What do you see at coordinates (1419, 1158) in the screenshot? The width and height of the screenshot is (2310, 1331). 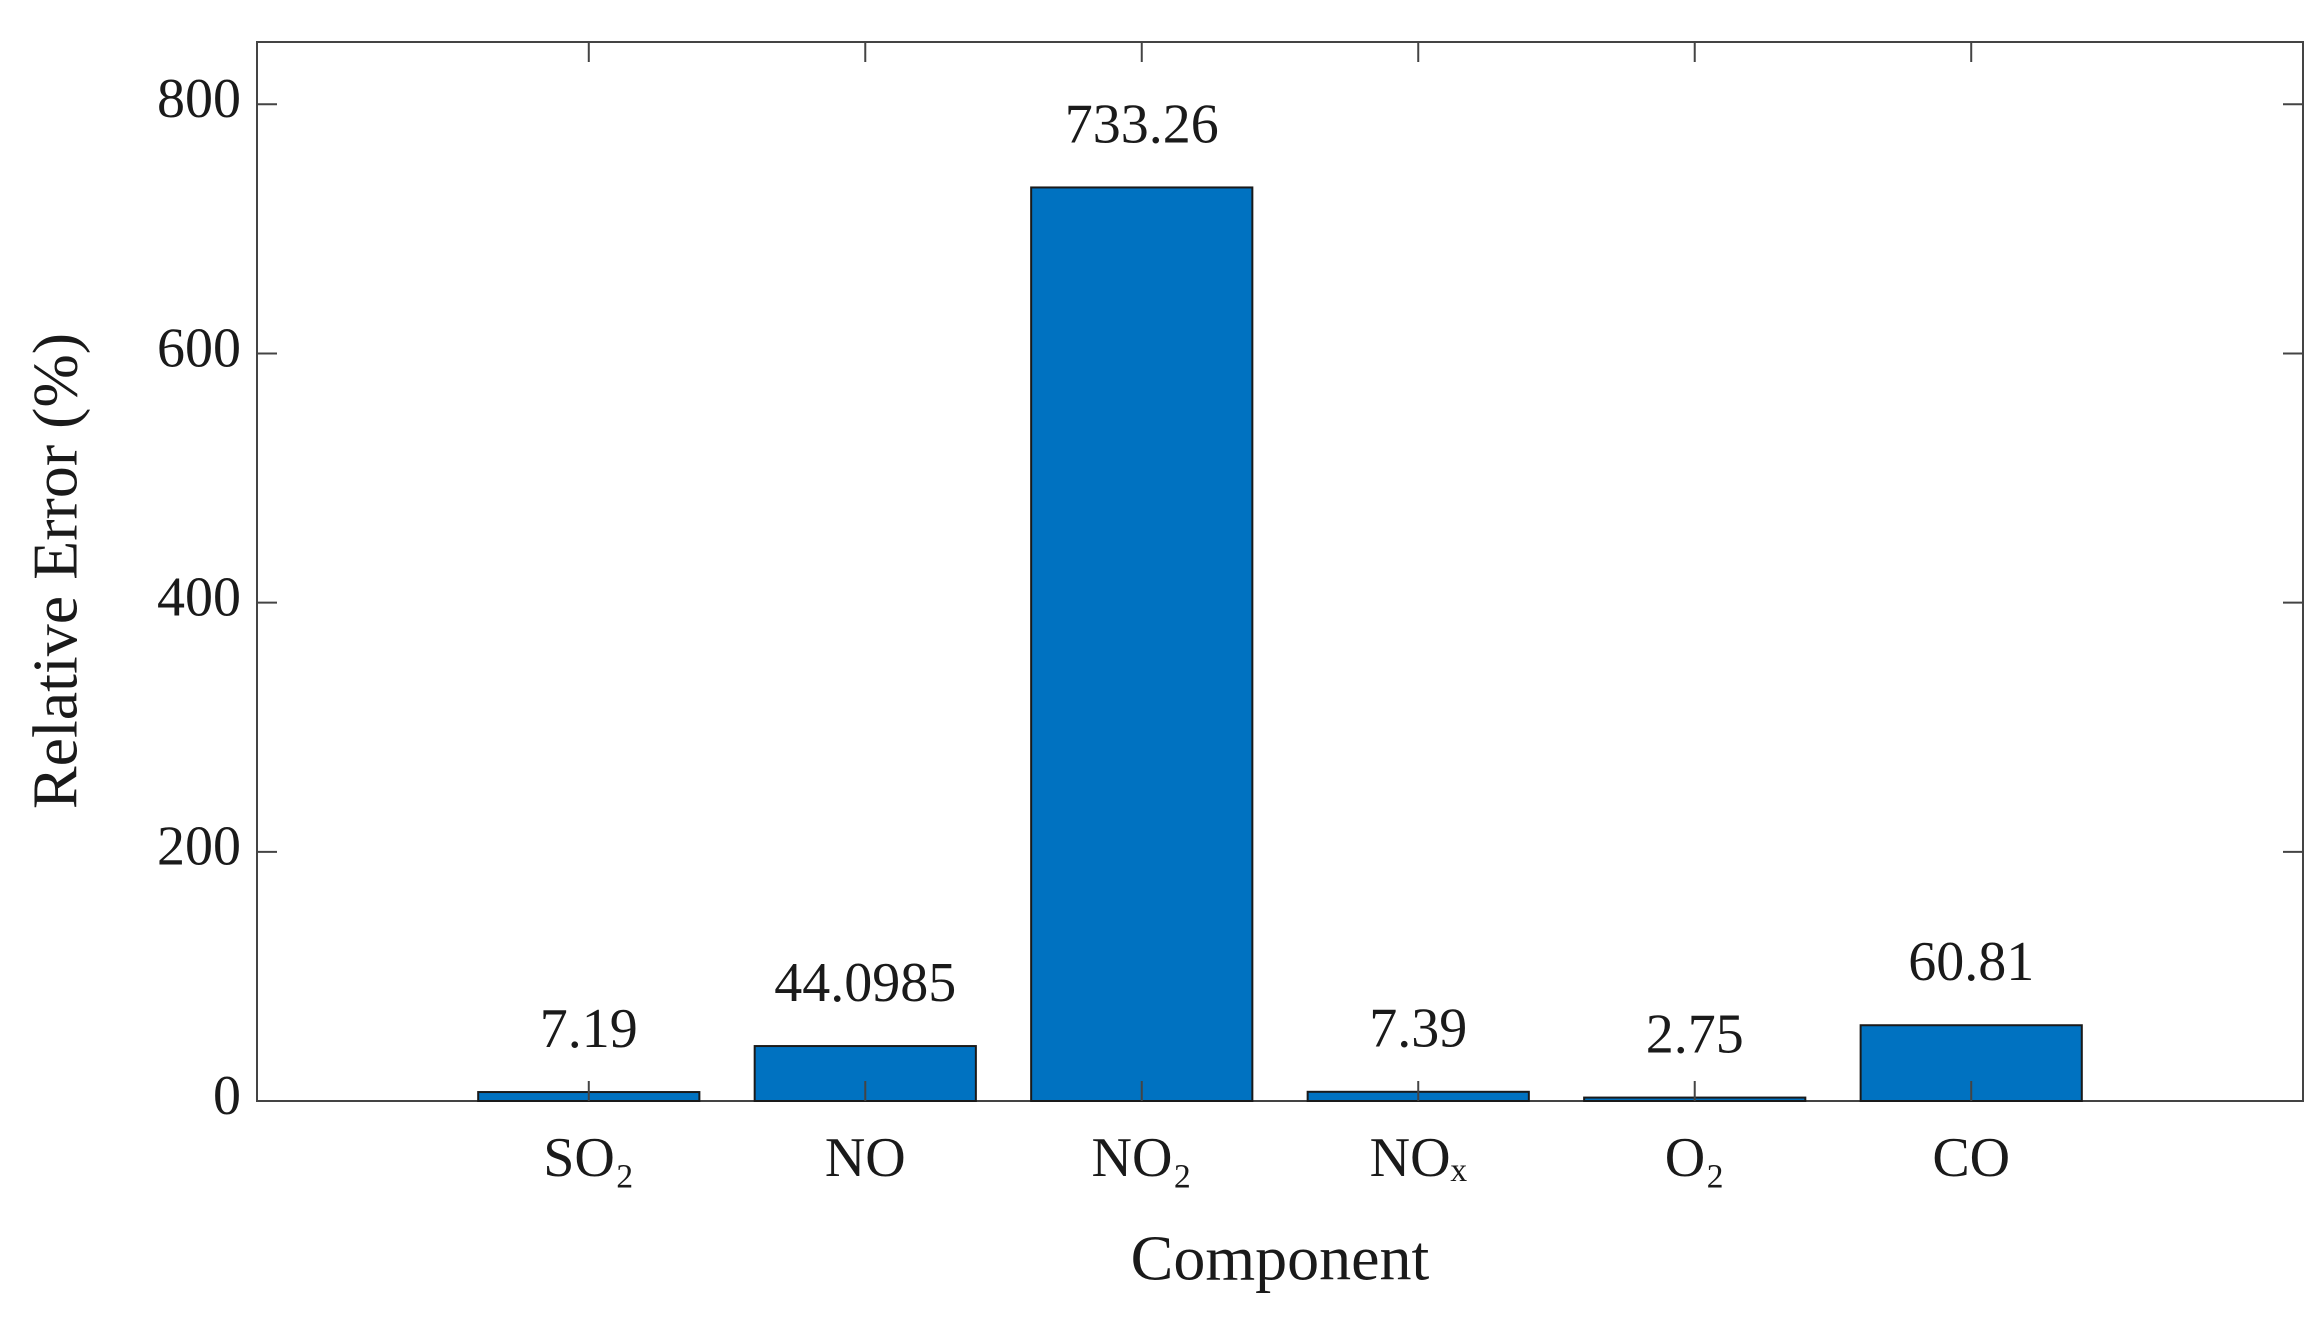 I see `x-tick-label: NOₓ` at bounding box center [1419, 1158].